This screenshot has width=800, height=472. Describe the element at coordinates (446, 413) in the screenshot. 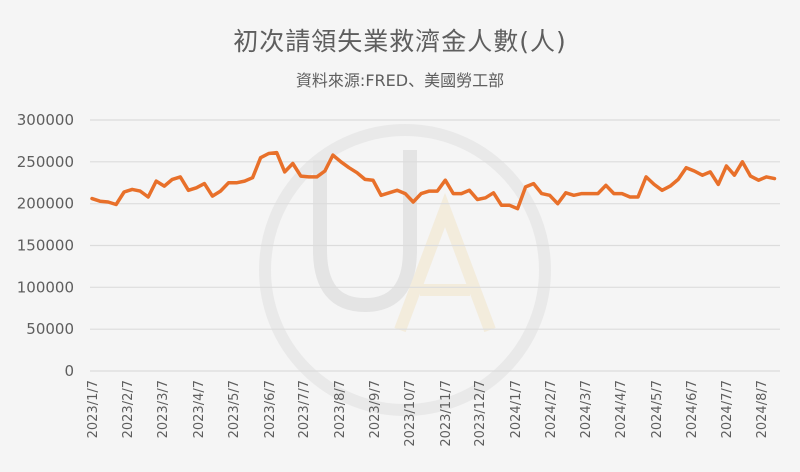

I see `x-tick-label: 2023/11/7` at that location.